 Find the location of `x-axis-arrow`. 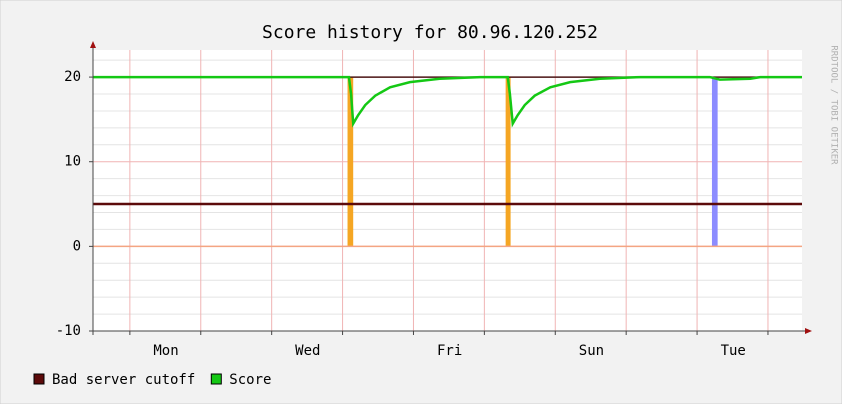

x-axis-arrow is located at coordinates (808, 331).